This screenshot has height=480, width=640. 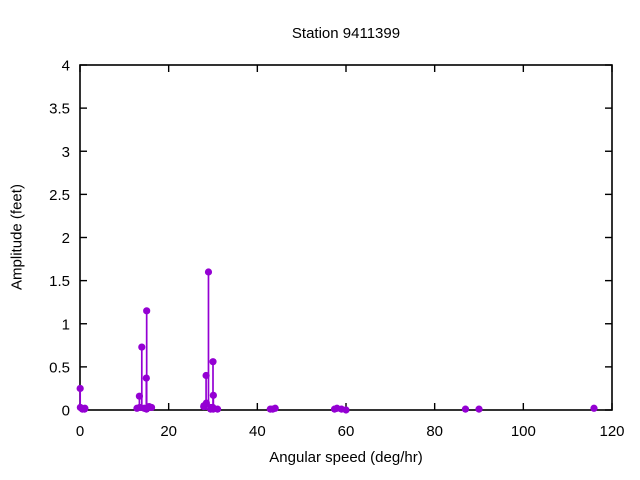 I want to click on y-tick-label: 1, so click(x=66, y=324).